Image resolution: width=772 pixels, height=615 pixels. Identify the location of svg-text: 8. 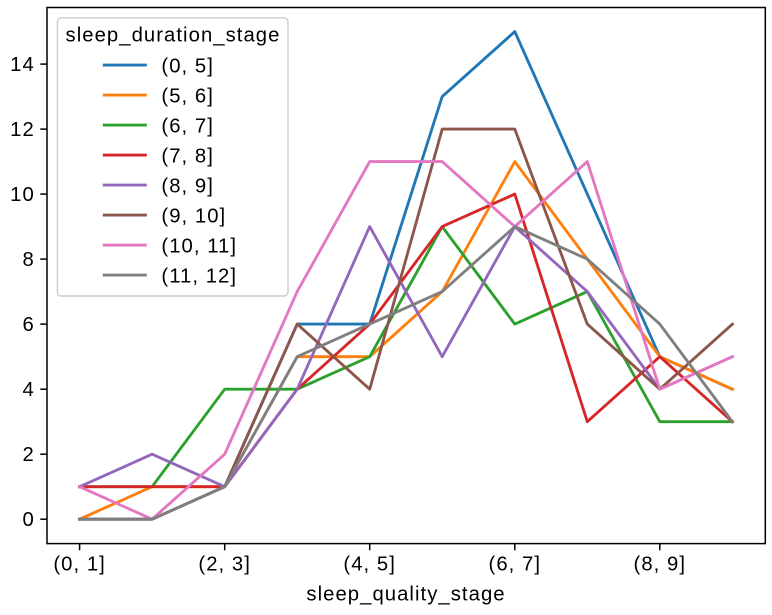
(28, 260).